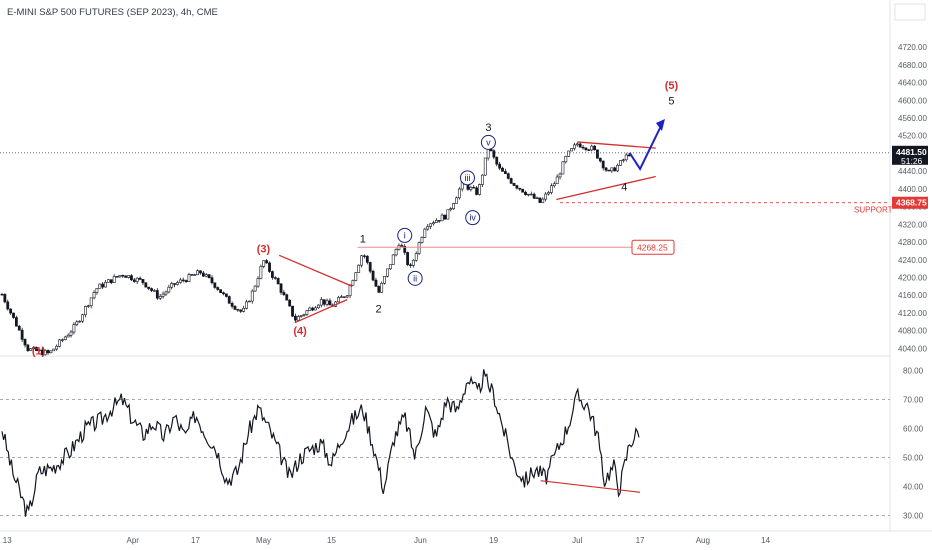 The width and height of the screenshot is (932, 550). Describe the element at coordinates (873, 210) in the screenshot. I see `support-label: SUPPORT` at that location.